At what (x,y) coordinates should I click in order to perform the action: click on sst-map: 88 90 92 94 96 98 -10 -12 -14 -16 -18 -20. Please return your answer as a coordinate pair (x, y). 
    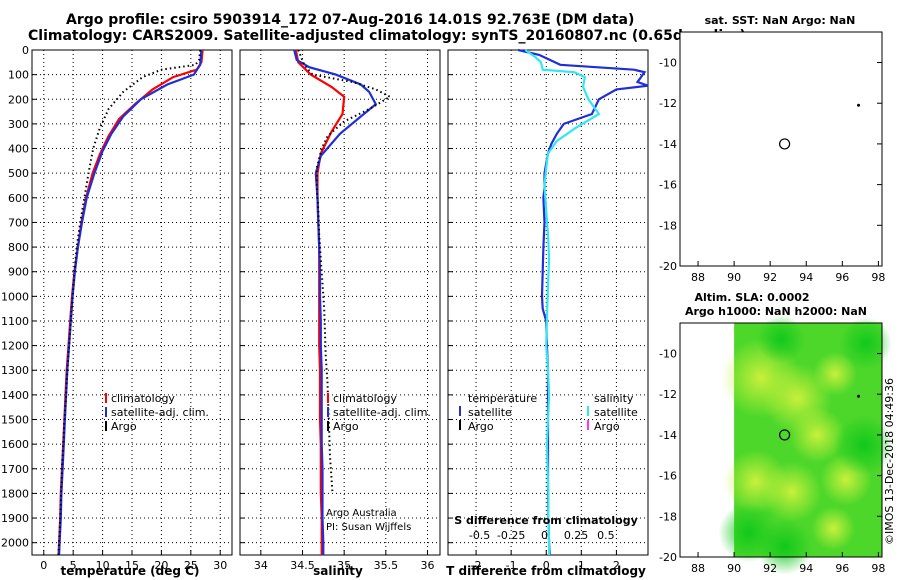
    Looking at the image, I should click on (772, 157).